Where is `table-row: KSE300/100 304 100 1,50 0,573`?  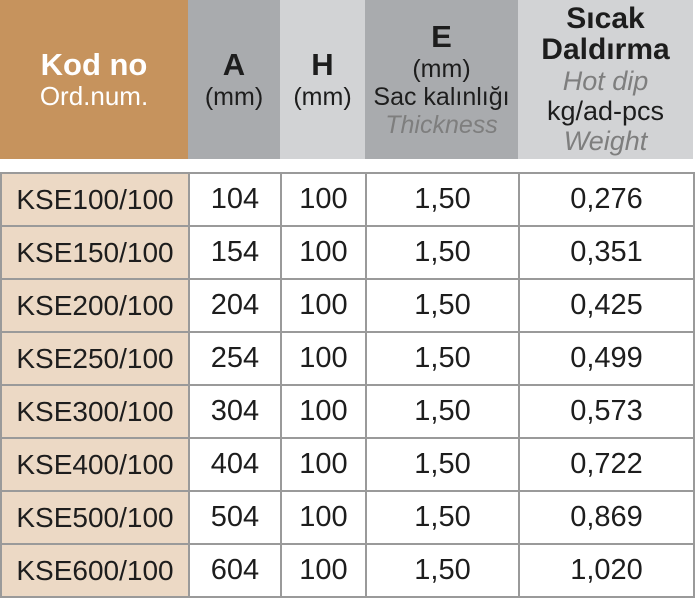
table-row: KSE300/100 304 100 1,50 0,573 is located at coordinates (347, 411).